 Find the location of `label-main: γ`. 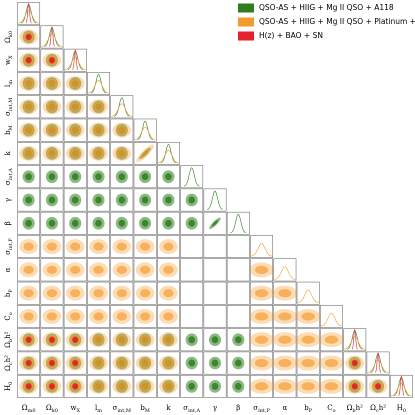

label-main: γ is located at coordinates (215, 408).